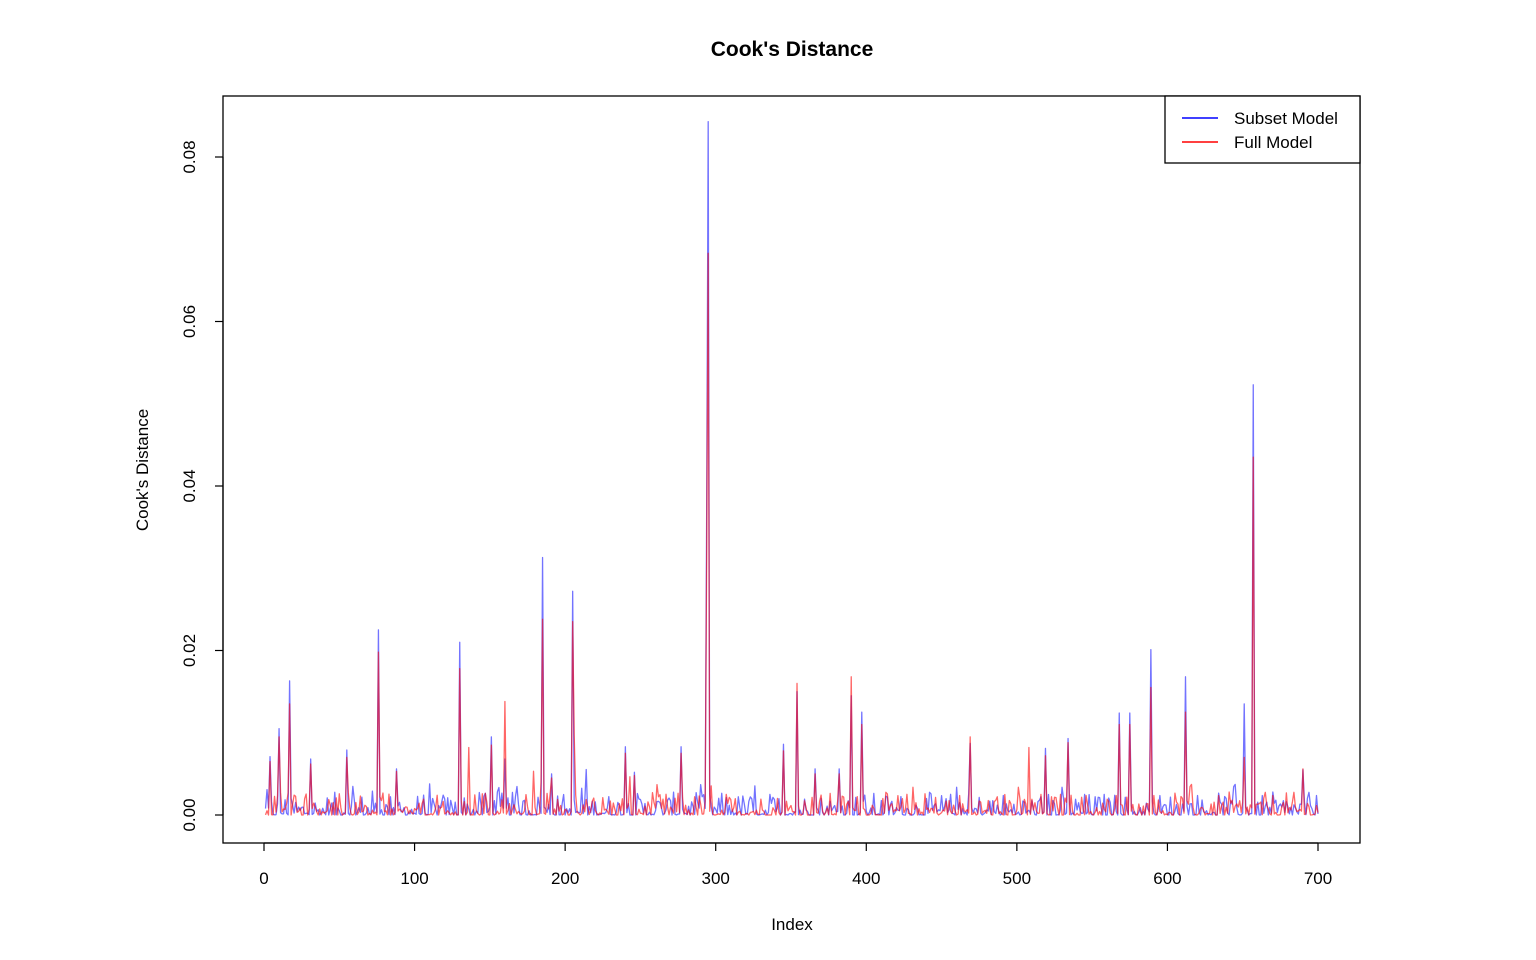  What do you see at coordinates (1167, 878) in the screenshot?
I see `x-tick-label: 600` at bounding box center [1167, 878].